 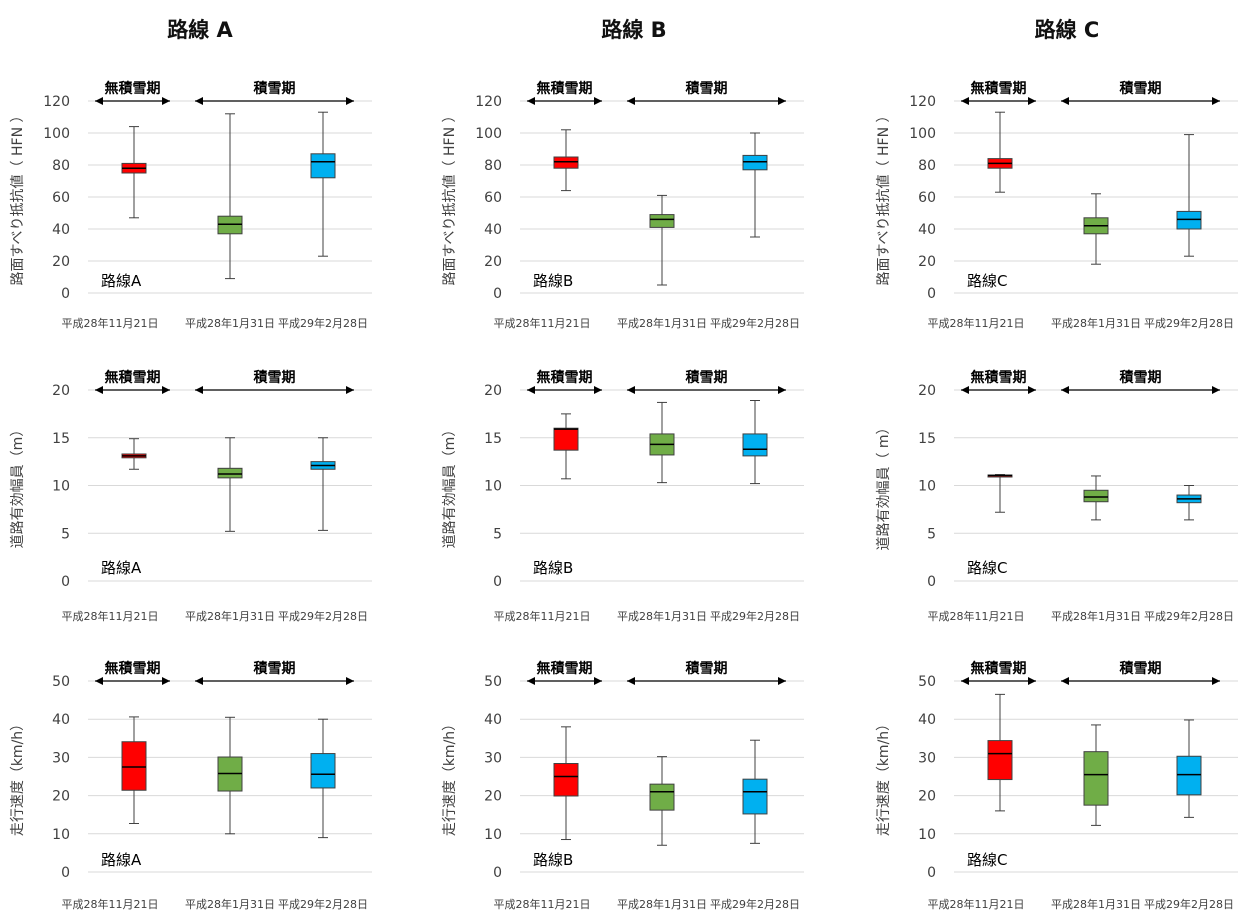 I want to click on y-axis-title: 道路有効幅員（m）, so click(x=18, y=486).